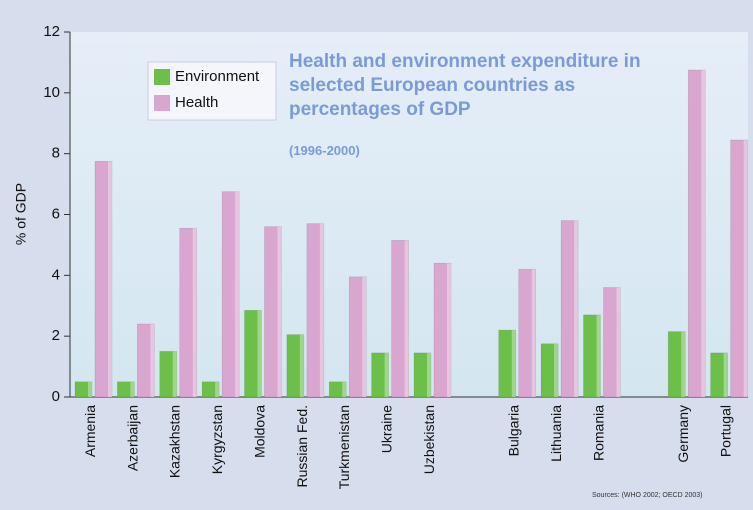 This screenshot has width=753, height=510. Describe the element at coordinates (51, 92) in the screenshot. I see `y-tick-label: 10` at that location.